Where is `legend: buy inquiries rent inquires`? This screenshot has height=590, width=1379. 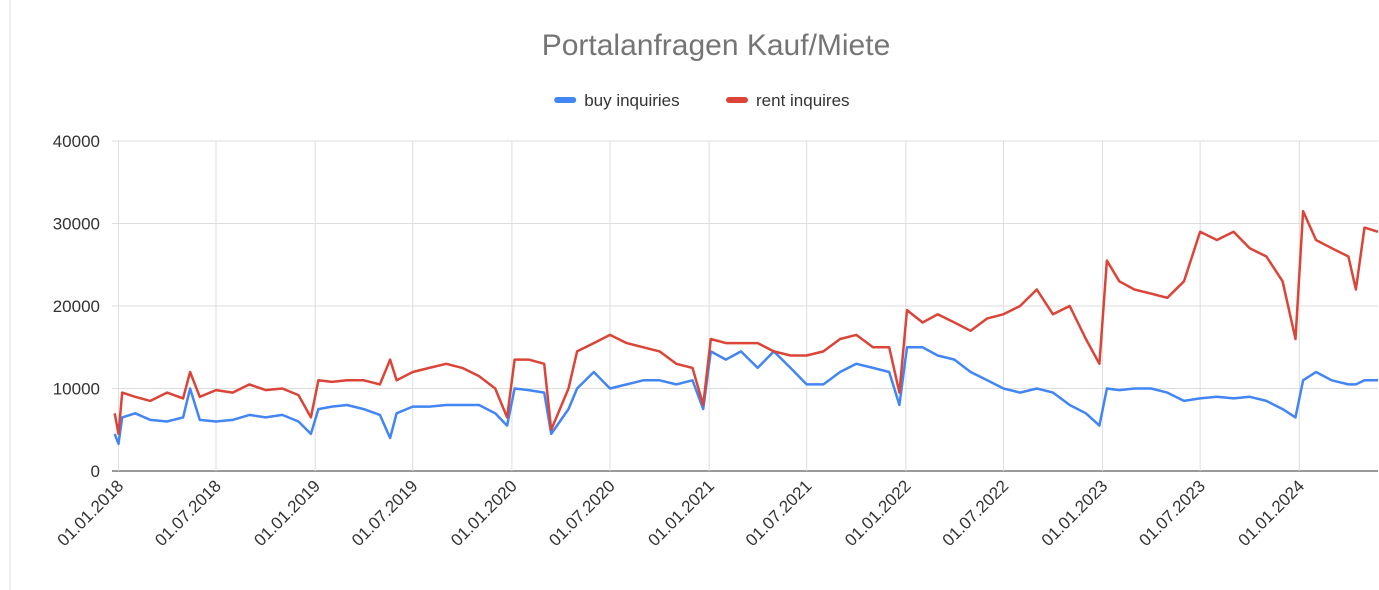 legend: buy inquiries rent inquires is located at coordinates (702, 100).